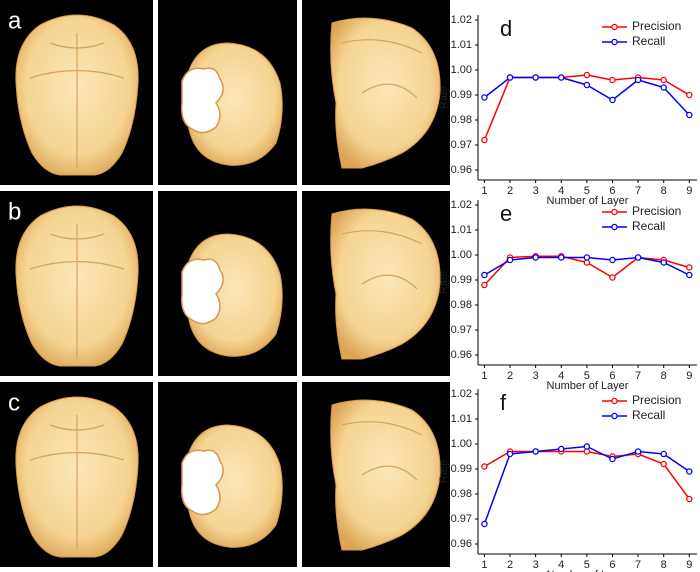 This screenshot has height=572, width=700. What do you see at coordinates (506, 28) in the screenshot?
I see `panel-label: d` at bounding box center [506, 28].